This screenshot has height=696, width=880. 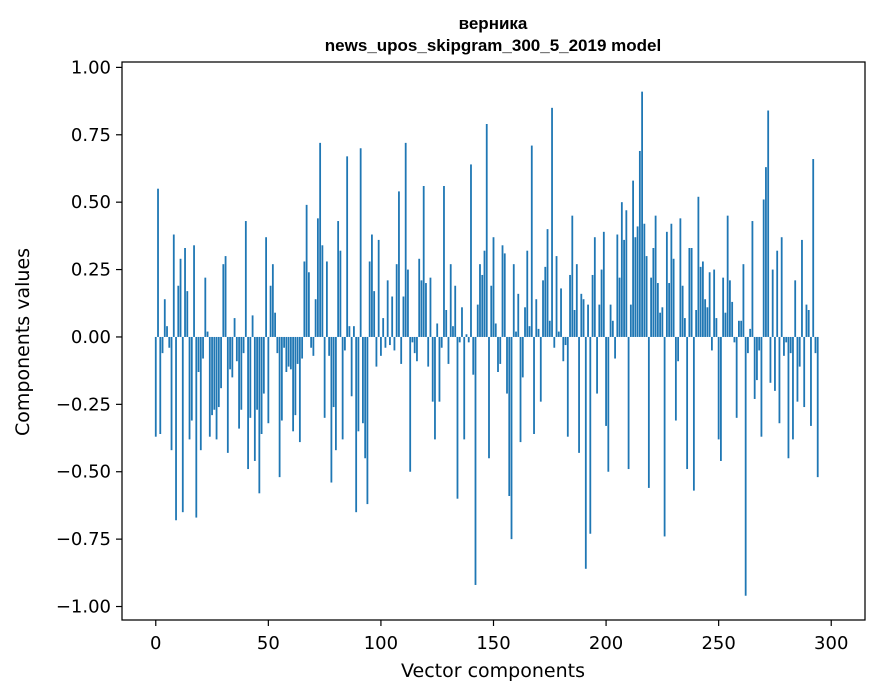 What do you see at coordinates (493, 45) in the screenshot?
I see `chart-title-line-2: news_upos_skipgram_300_5_2019 model` at bounding box center [493, 45].